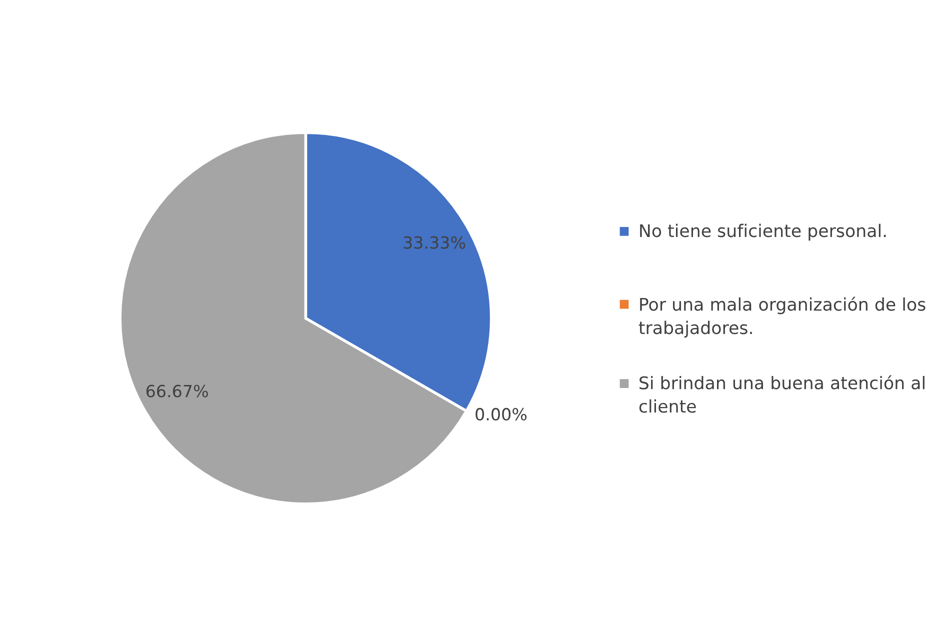  What do you see at coordinates (781, 394) in the screenshot?
I see `legend-label: Si brindan una buena atención al cliente` at bounding box center [781, 394].